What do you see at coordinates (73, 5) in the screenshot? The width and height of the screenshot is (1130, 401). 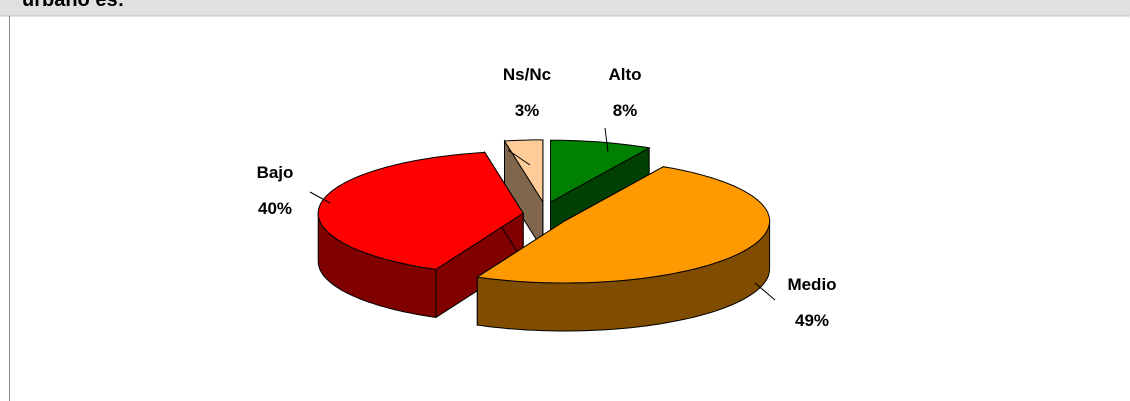 I see `chart-title: urbano es:` at bounding box center [73, 5].